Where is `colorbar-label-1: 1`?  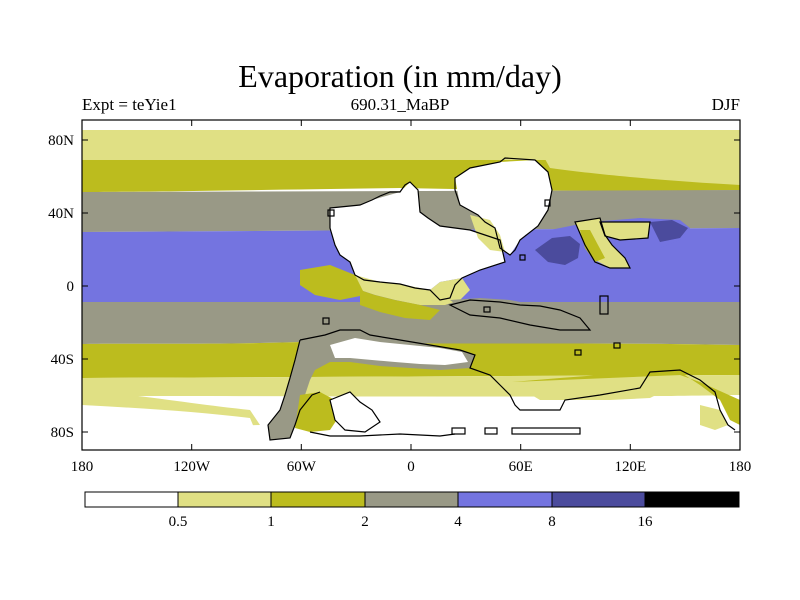 colorbar-label-1: 1 is located at coordinates (271, 522).